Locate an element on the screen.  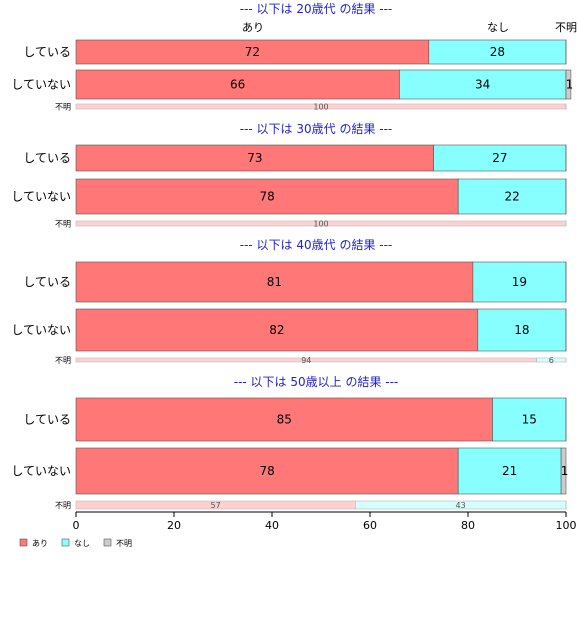
panel-title-1: --- 以下は 20歳代 の結果 --- is located at coordinates (316, 9).